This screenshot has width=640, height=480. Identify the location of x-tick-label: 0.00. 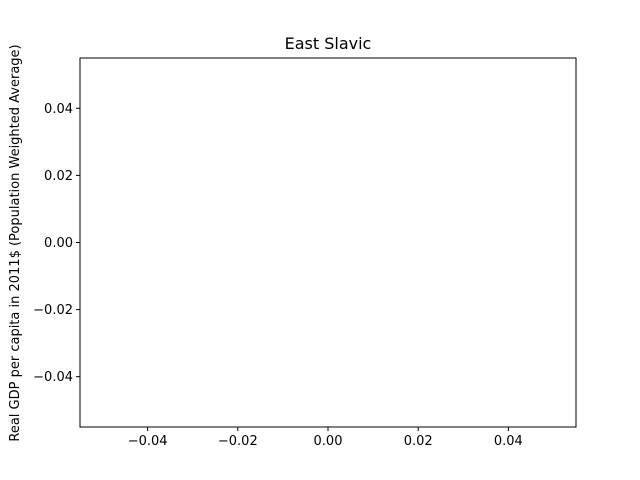
(328, 441).